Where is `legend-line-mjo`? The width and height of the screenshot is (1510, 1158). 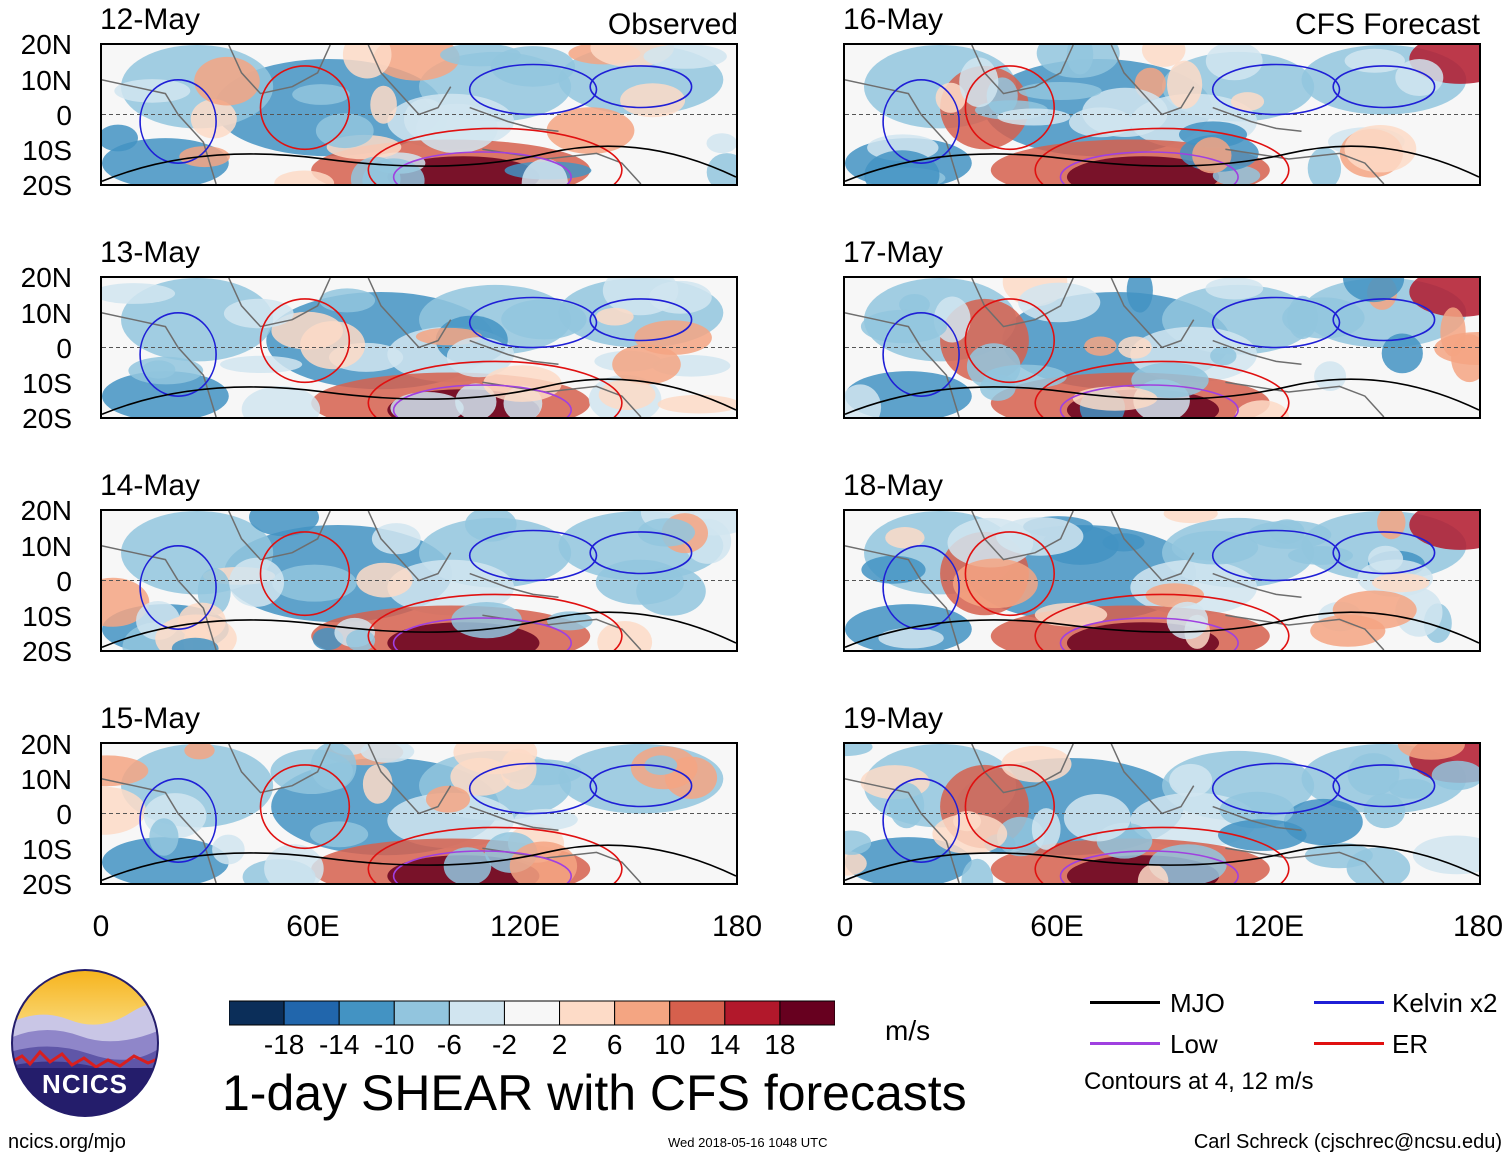
legend-line-mjo is located at coordinates (1125, 1002).